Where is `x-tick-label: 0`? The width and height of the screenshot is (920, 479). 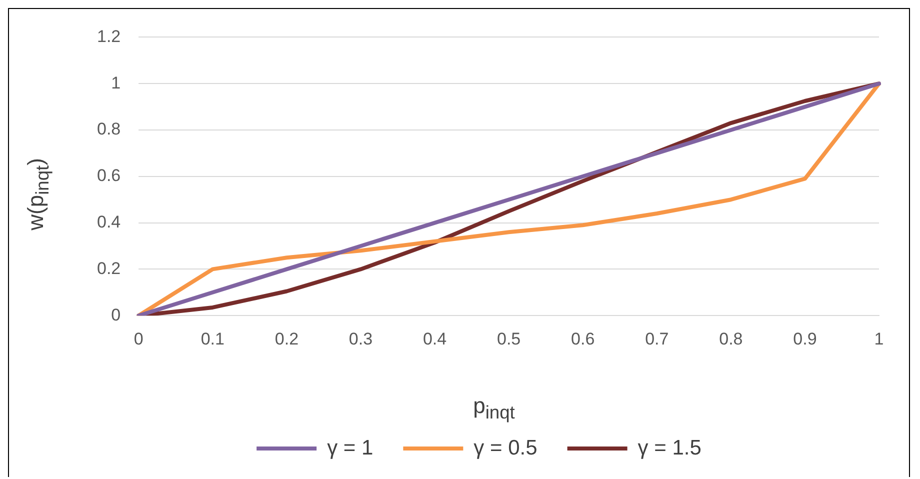 x-tick-label: 0 is located at coordinates (139, 338).